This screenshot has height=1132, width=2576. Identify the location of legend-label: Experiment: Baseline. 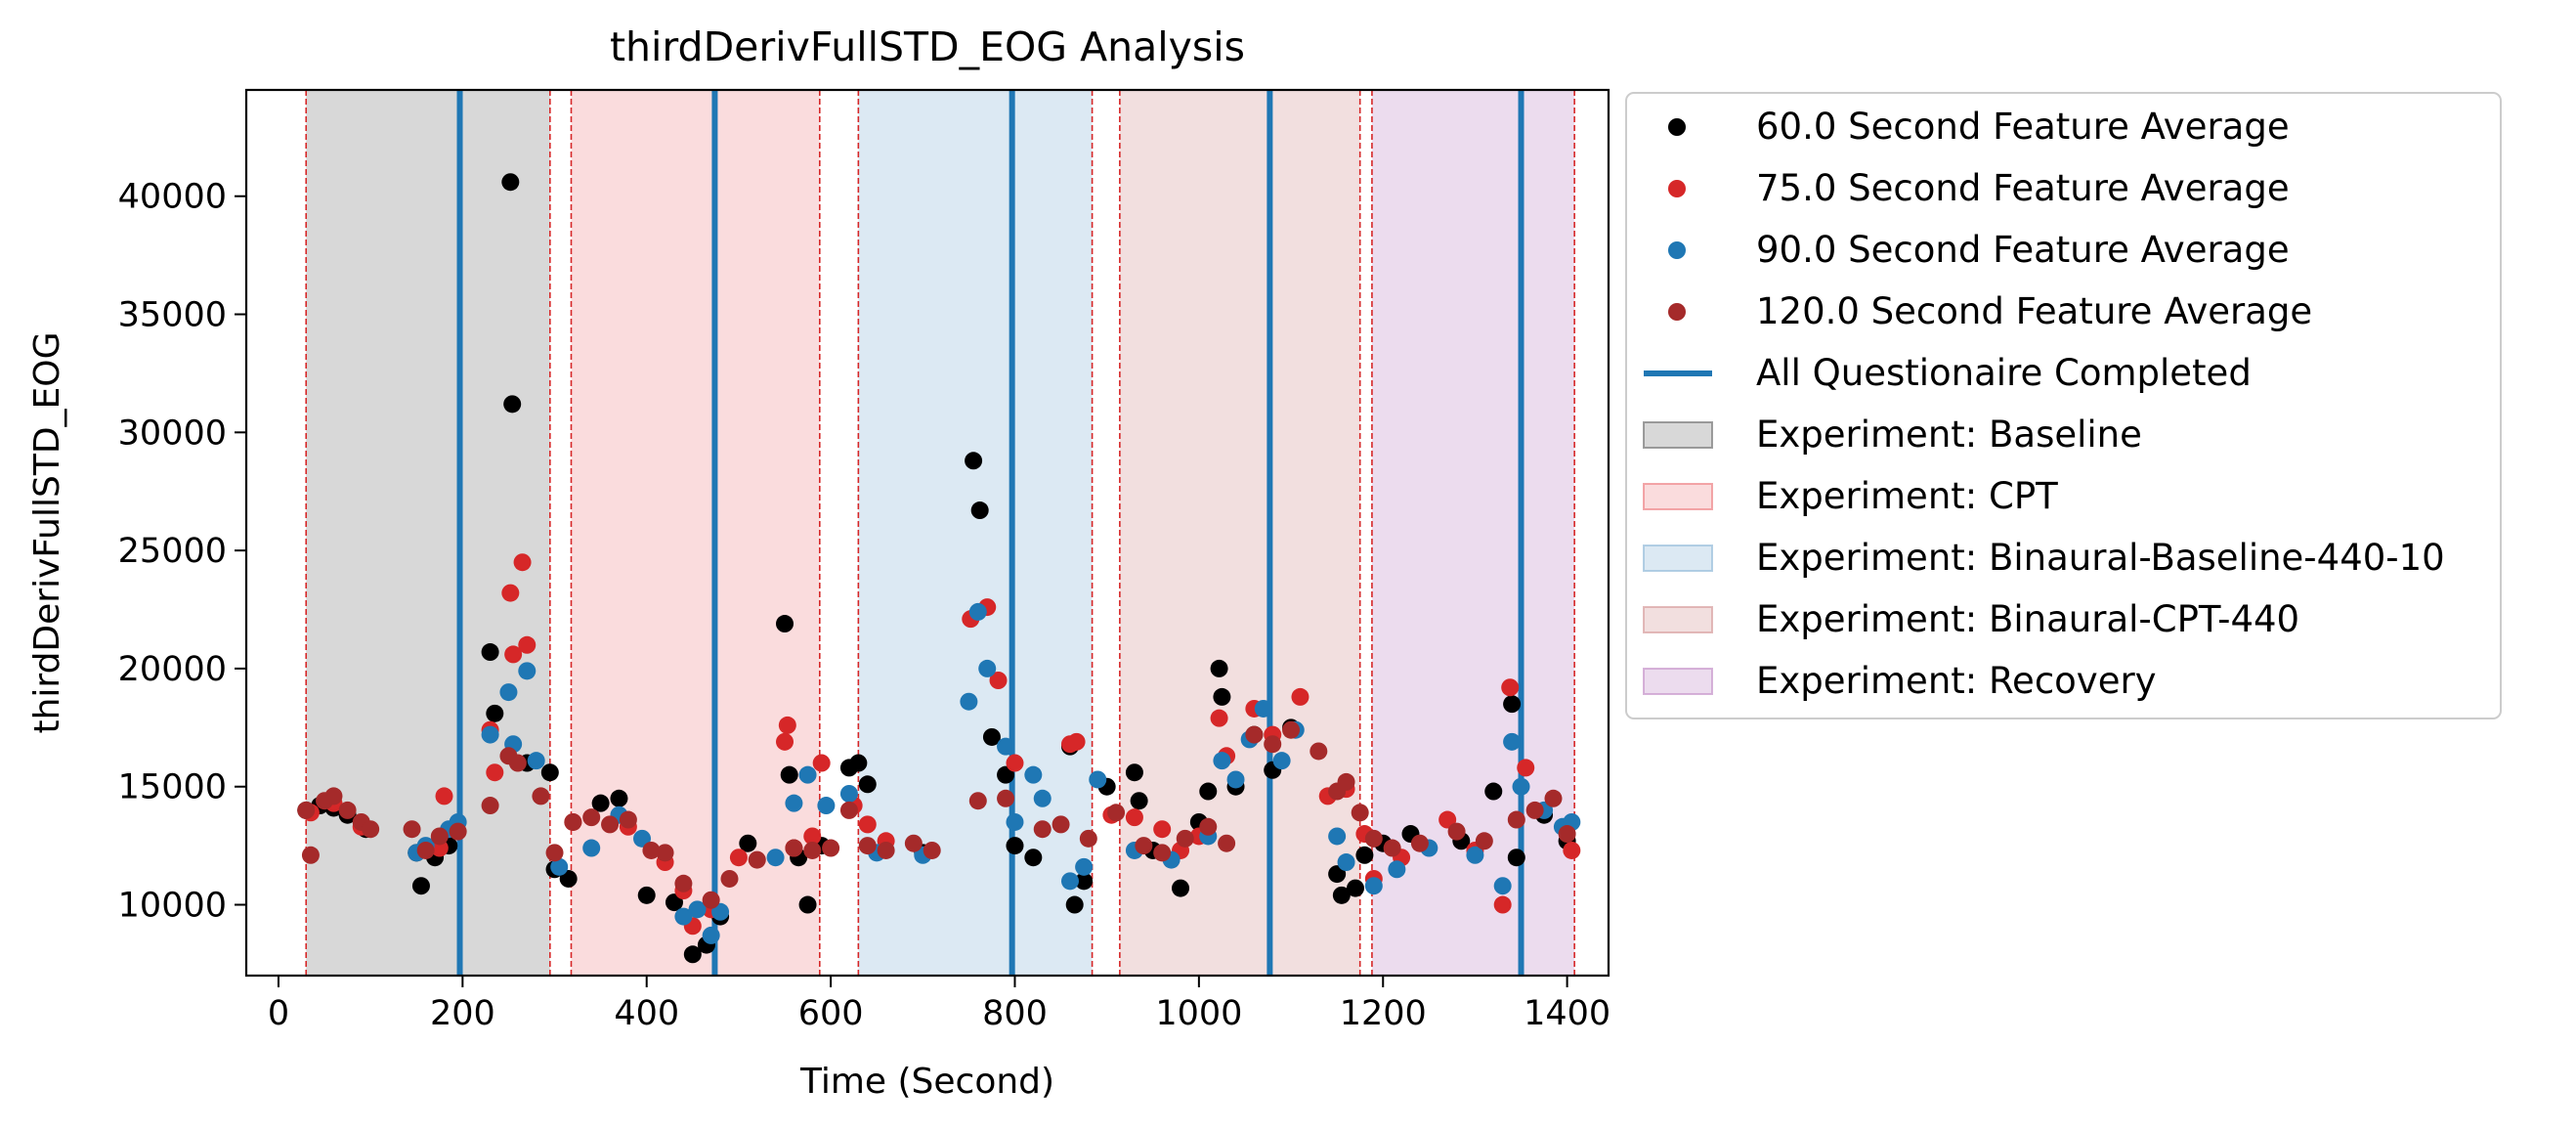
(1949, 435).